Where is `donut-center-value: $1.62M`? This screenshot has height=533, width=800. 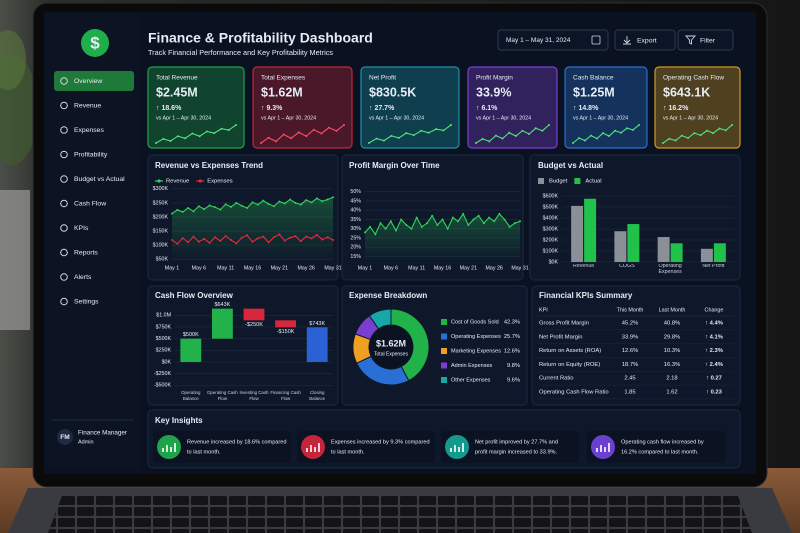
donut-center-value: $1.62M is located at coordinates (391, 343).